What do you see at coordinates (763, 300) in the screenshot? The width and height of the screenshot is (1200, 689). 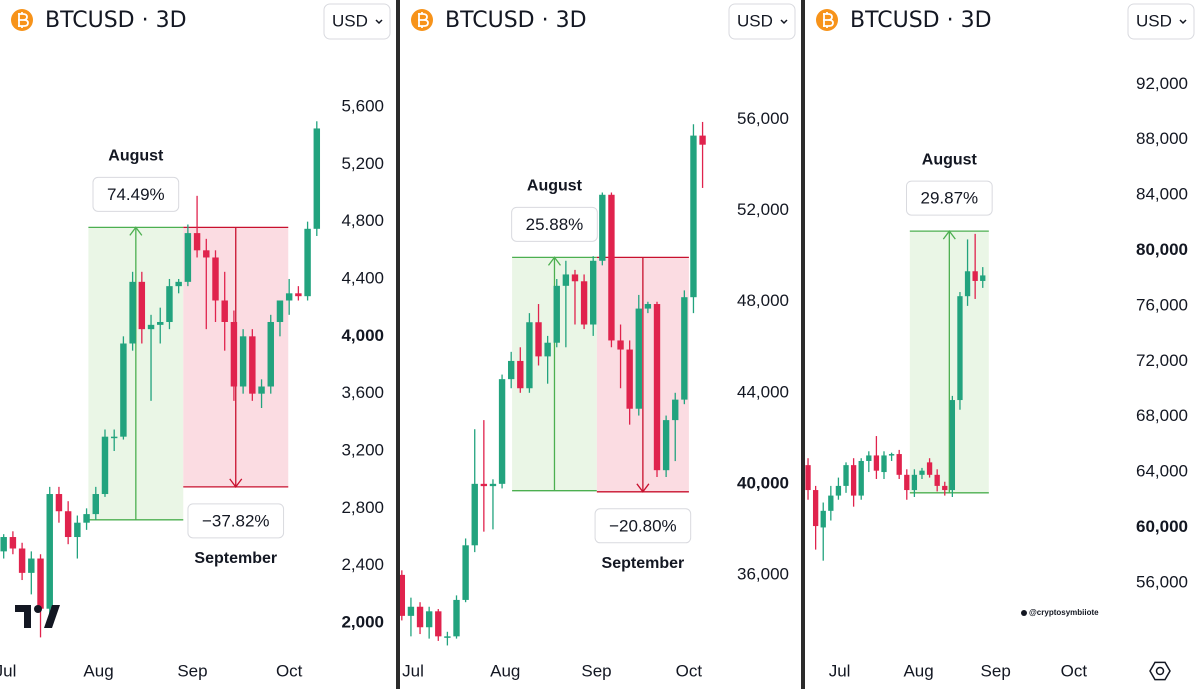 I see `y-tick-label: 48,000` at bounding box center [763, 300].